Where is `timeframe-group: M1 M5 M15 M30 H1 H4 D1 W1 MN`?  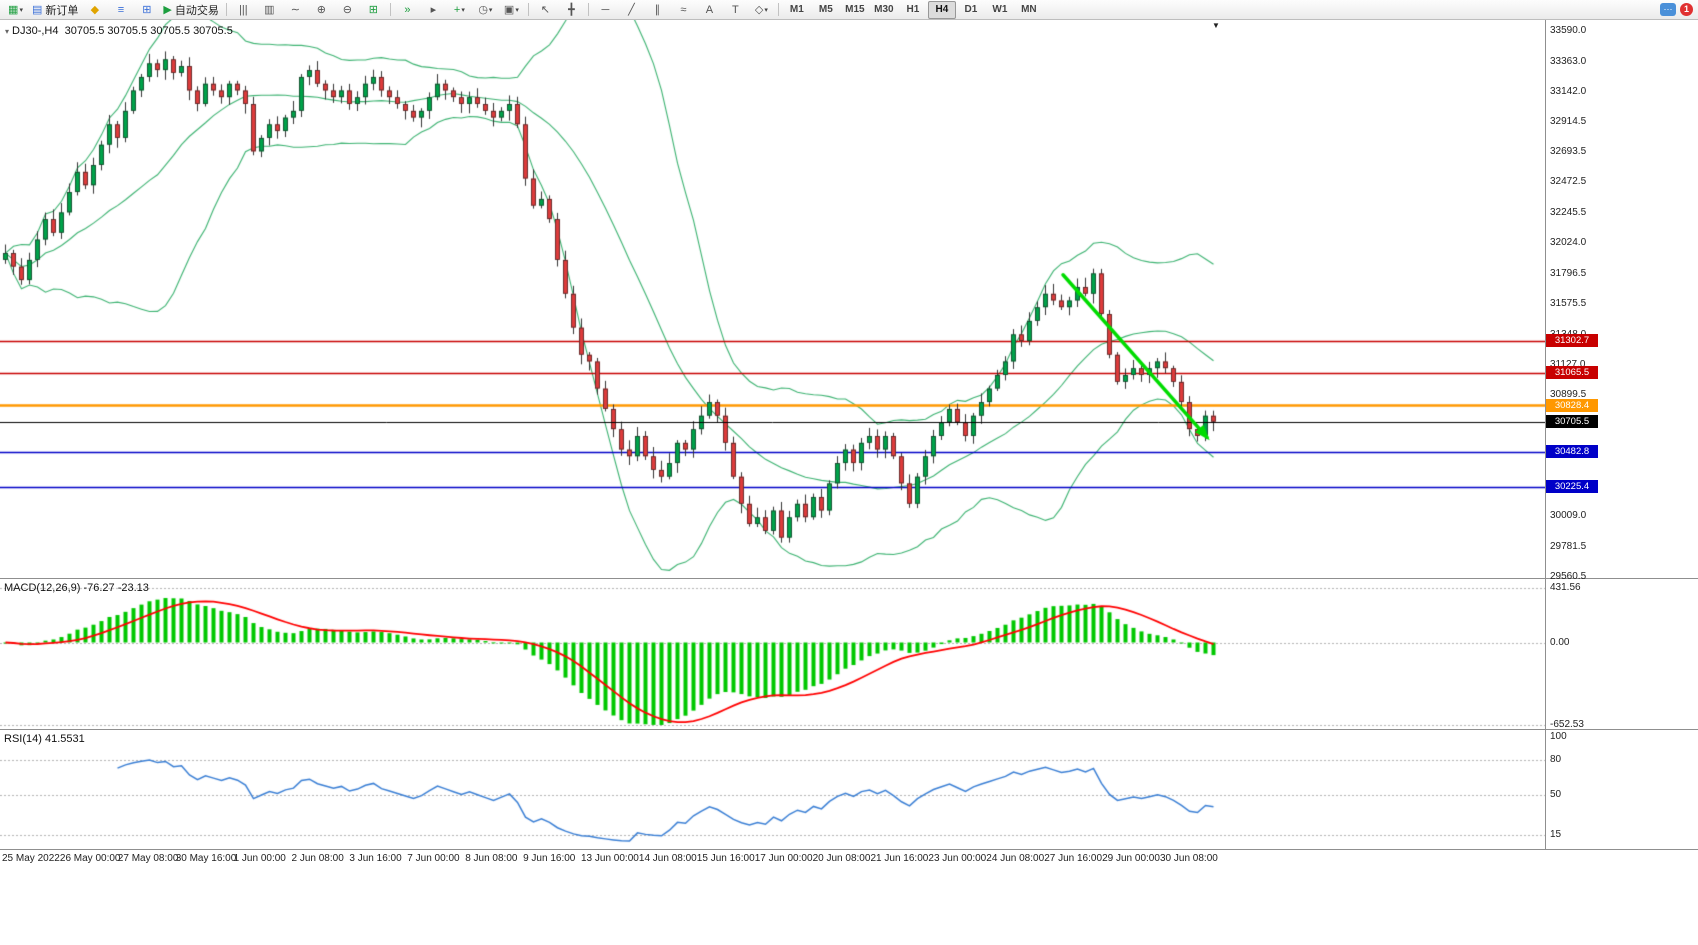
timeframe-group: M1 M5 M15 M30 H1 H4 D1 W1 MN is located at coordinates (913, 9).